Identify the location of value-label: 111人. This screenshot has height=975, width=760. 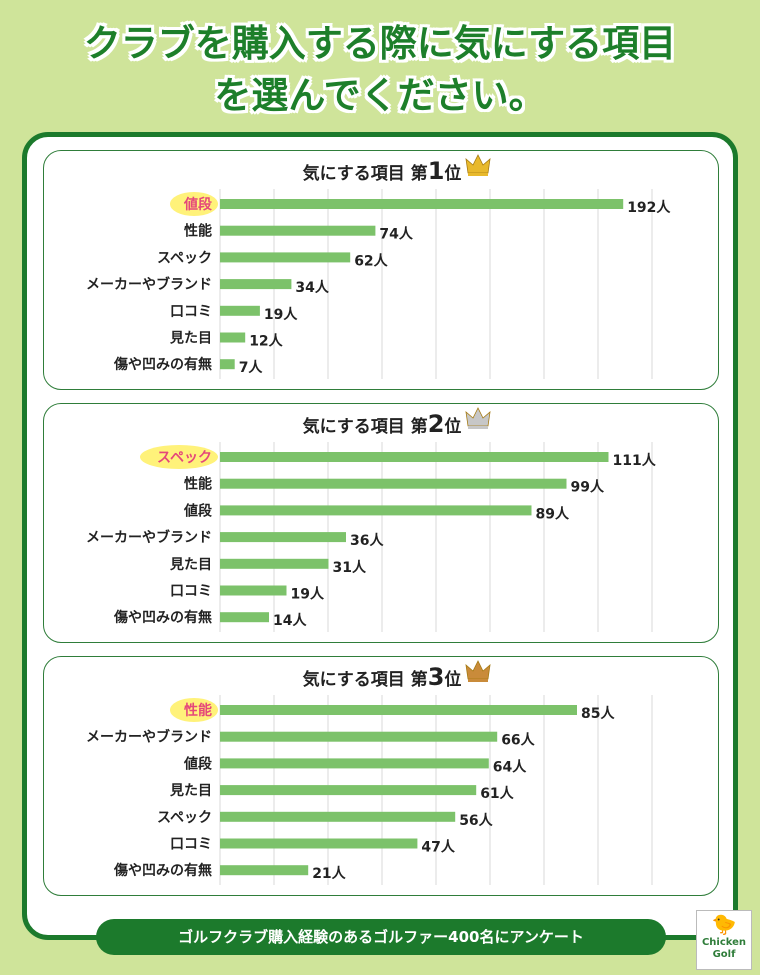
(635, 460).